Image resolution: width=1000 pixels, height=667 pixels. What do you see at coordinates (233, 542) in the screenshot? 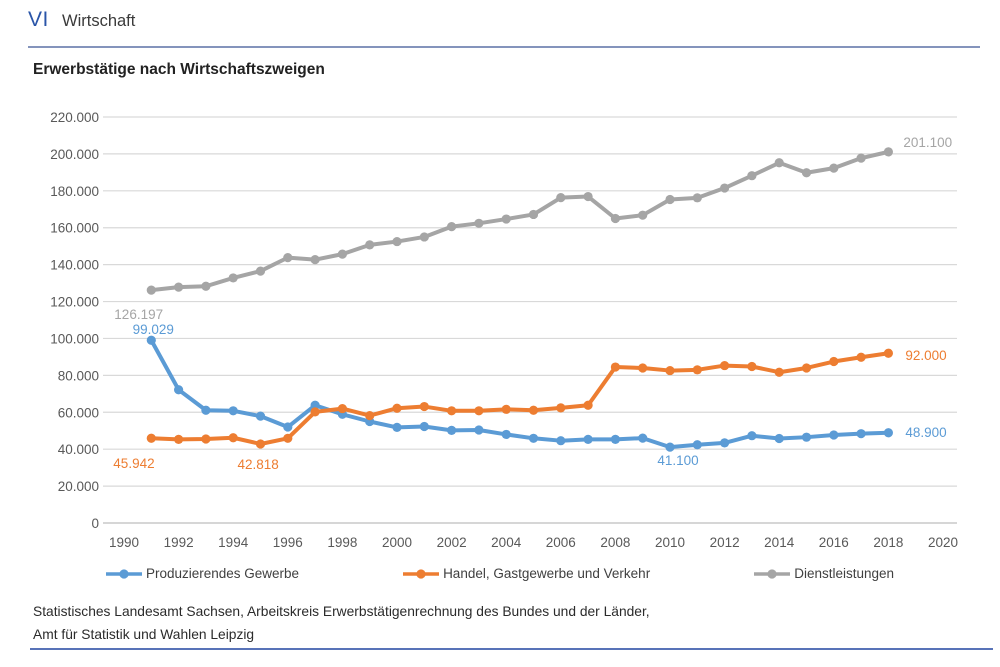
I see `x-axis-tick-label: 1994` at bounding box center [233, 542].